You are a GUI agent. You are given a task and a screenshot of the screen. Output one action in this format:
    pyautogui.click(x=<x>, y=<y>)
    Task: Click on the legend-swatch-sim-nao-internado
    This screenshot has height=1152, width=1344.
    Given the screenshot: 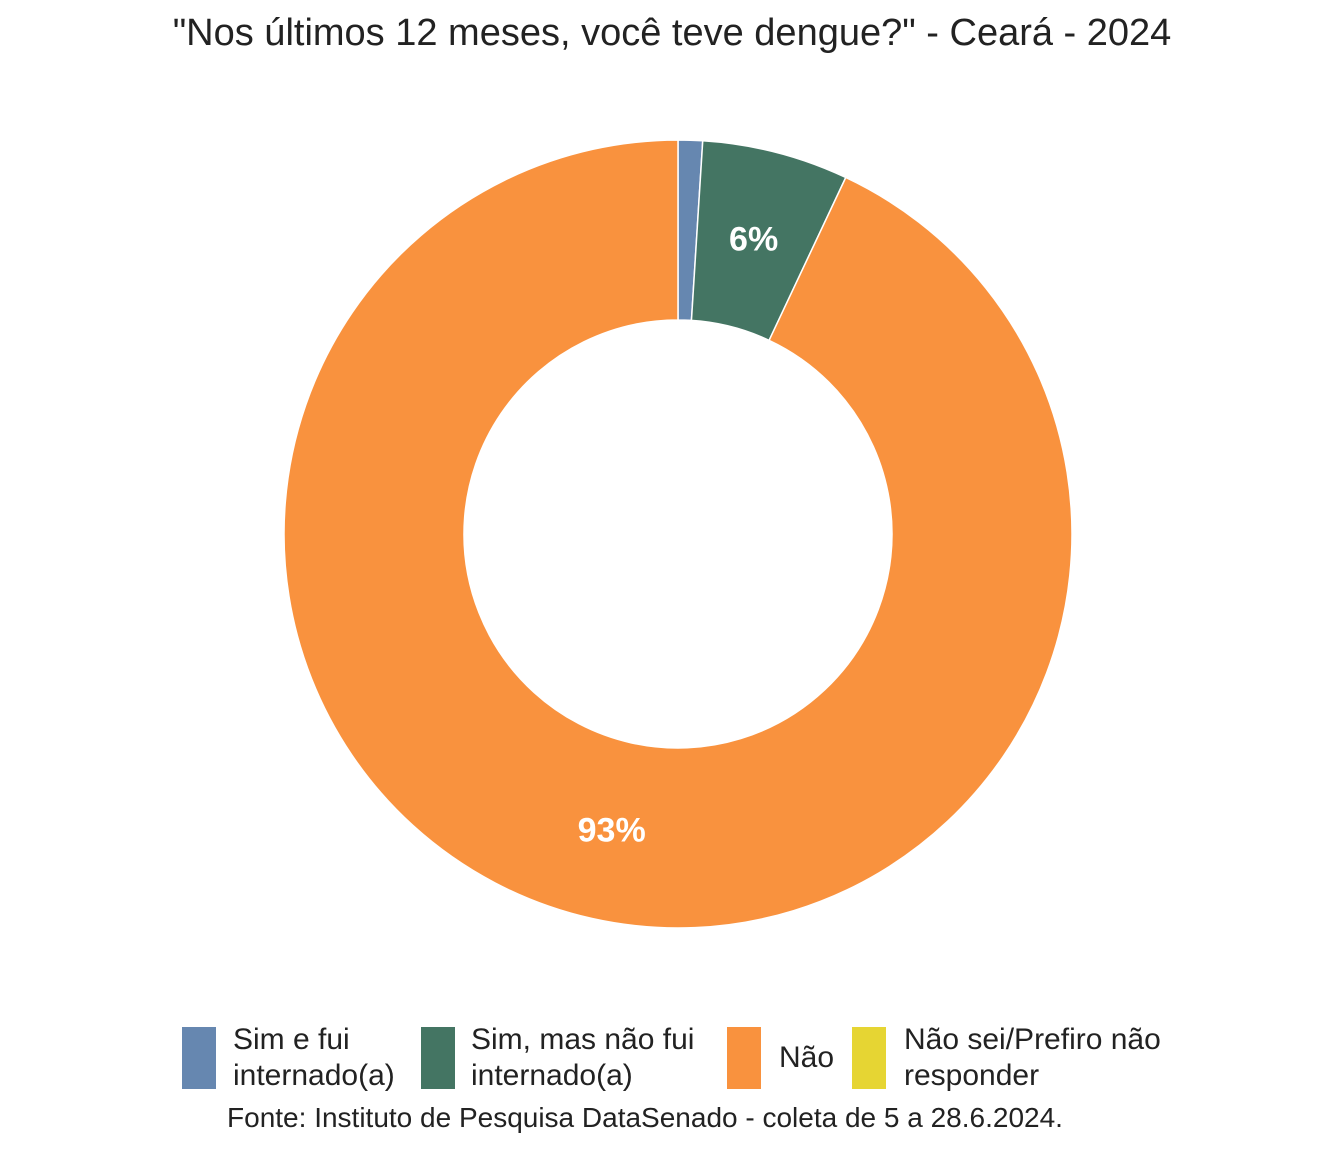 What is the action you would take?
    pyautogui.click(x=438, y=1058)
    